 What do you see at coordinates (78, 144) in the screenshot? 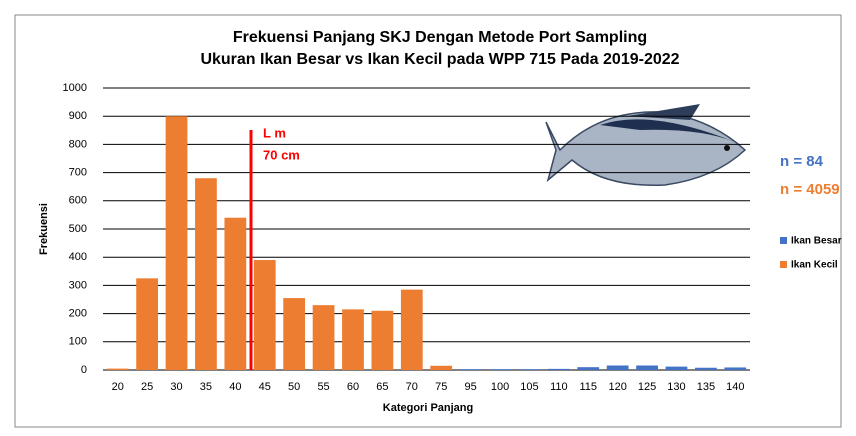
I see `y-tick-label: 800` at bounding box center [78, 144].